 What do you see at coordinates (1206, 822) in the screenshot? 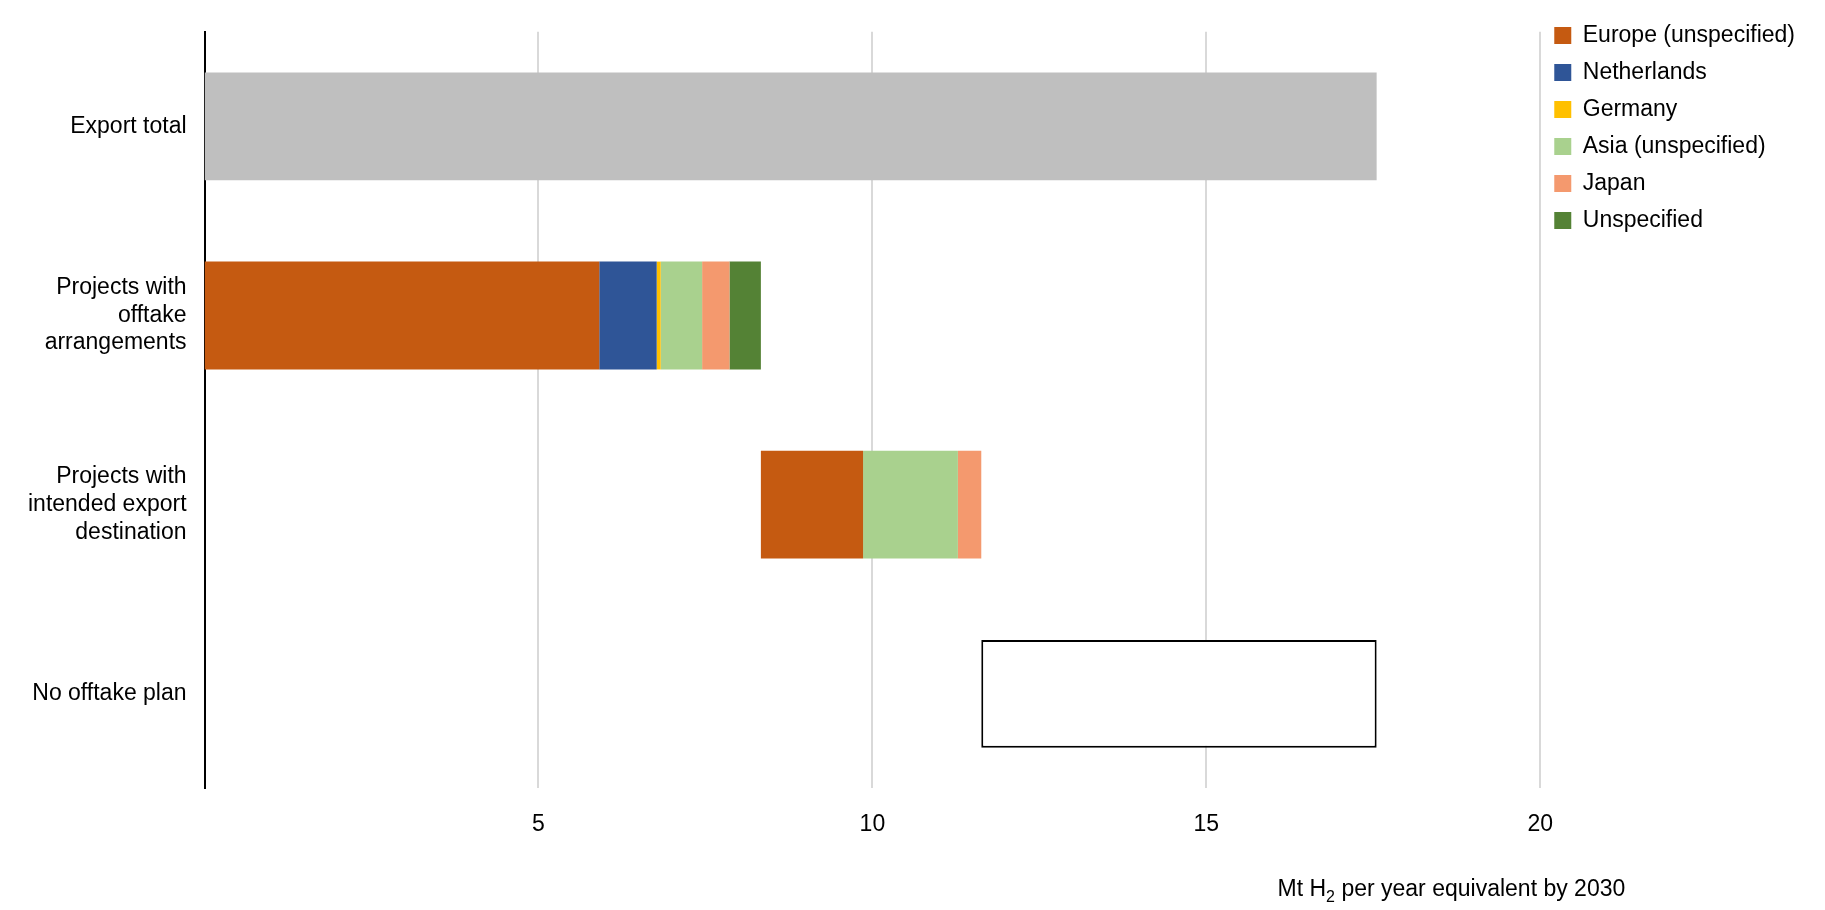
I see `x-tick-label: 15` at bounding box center [1206, 822].